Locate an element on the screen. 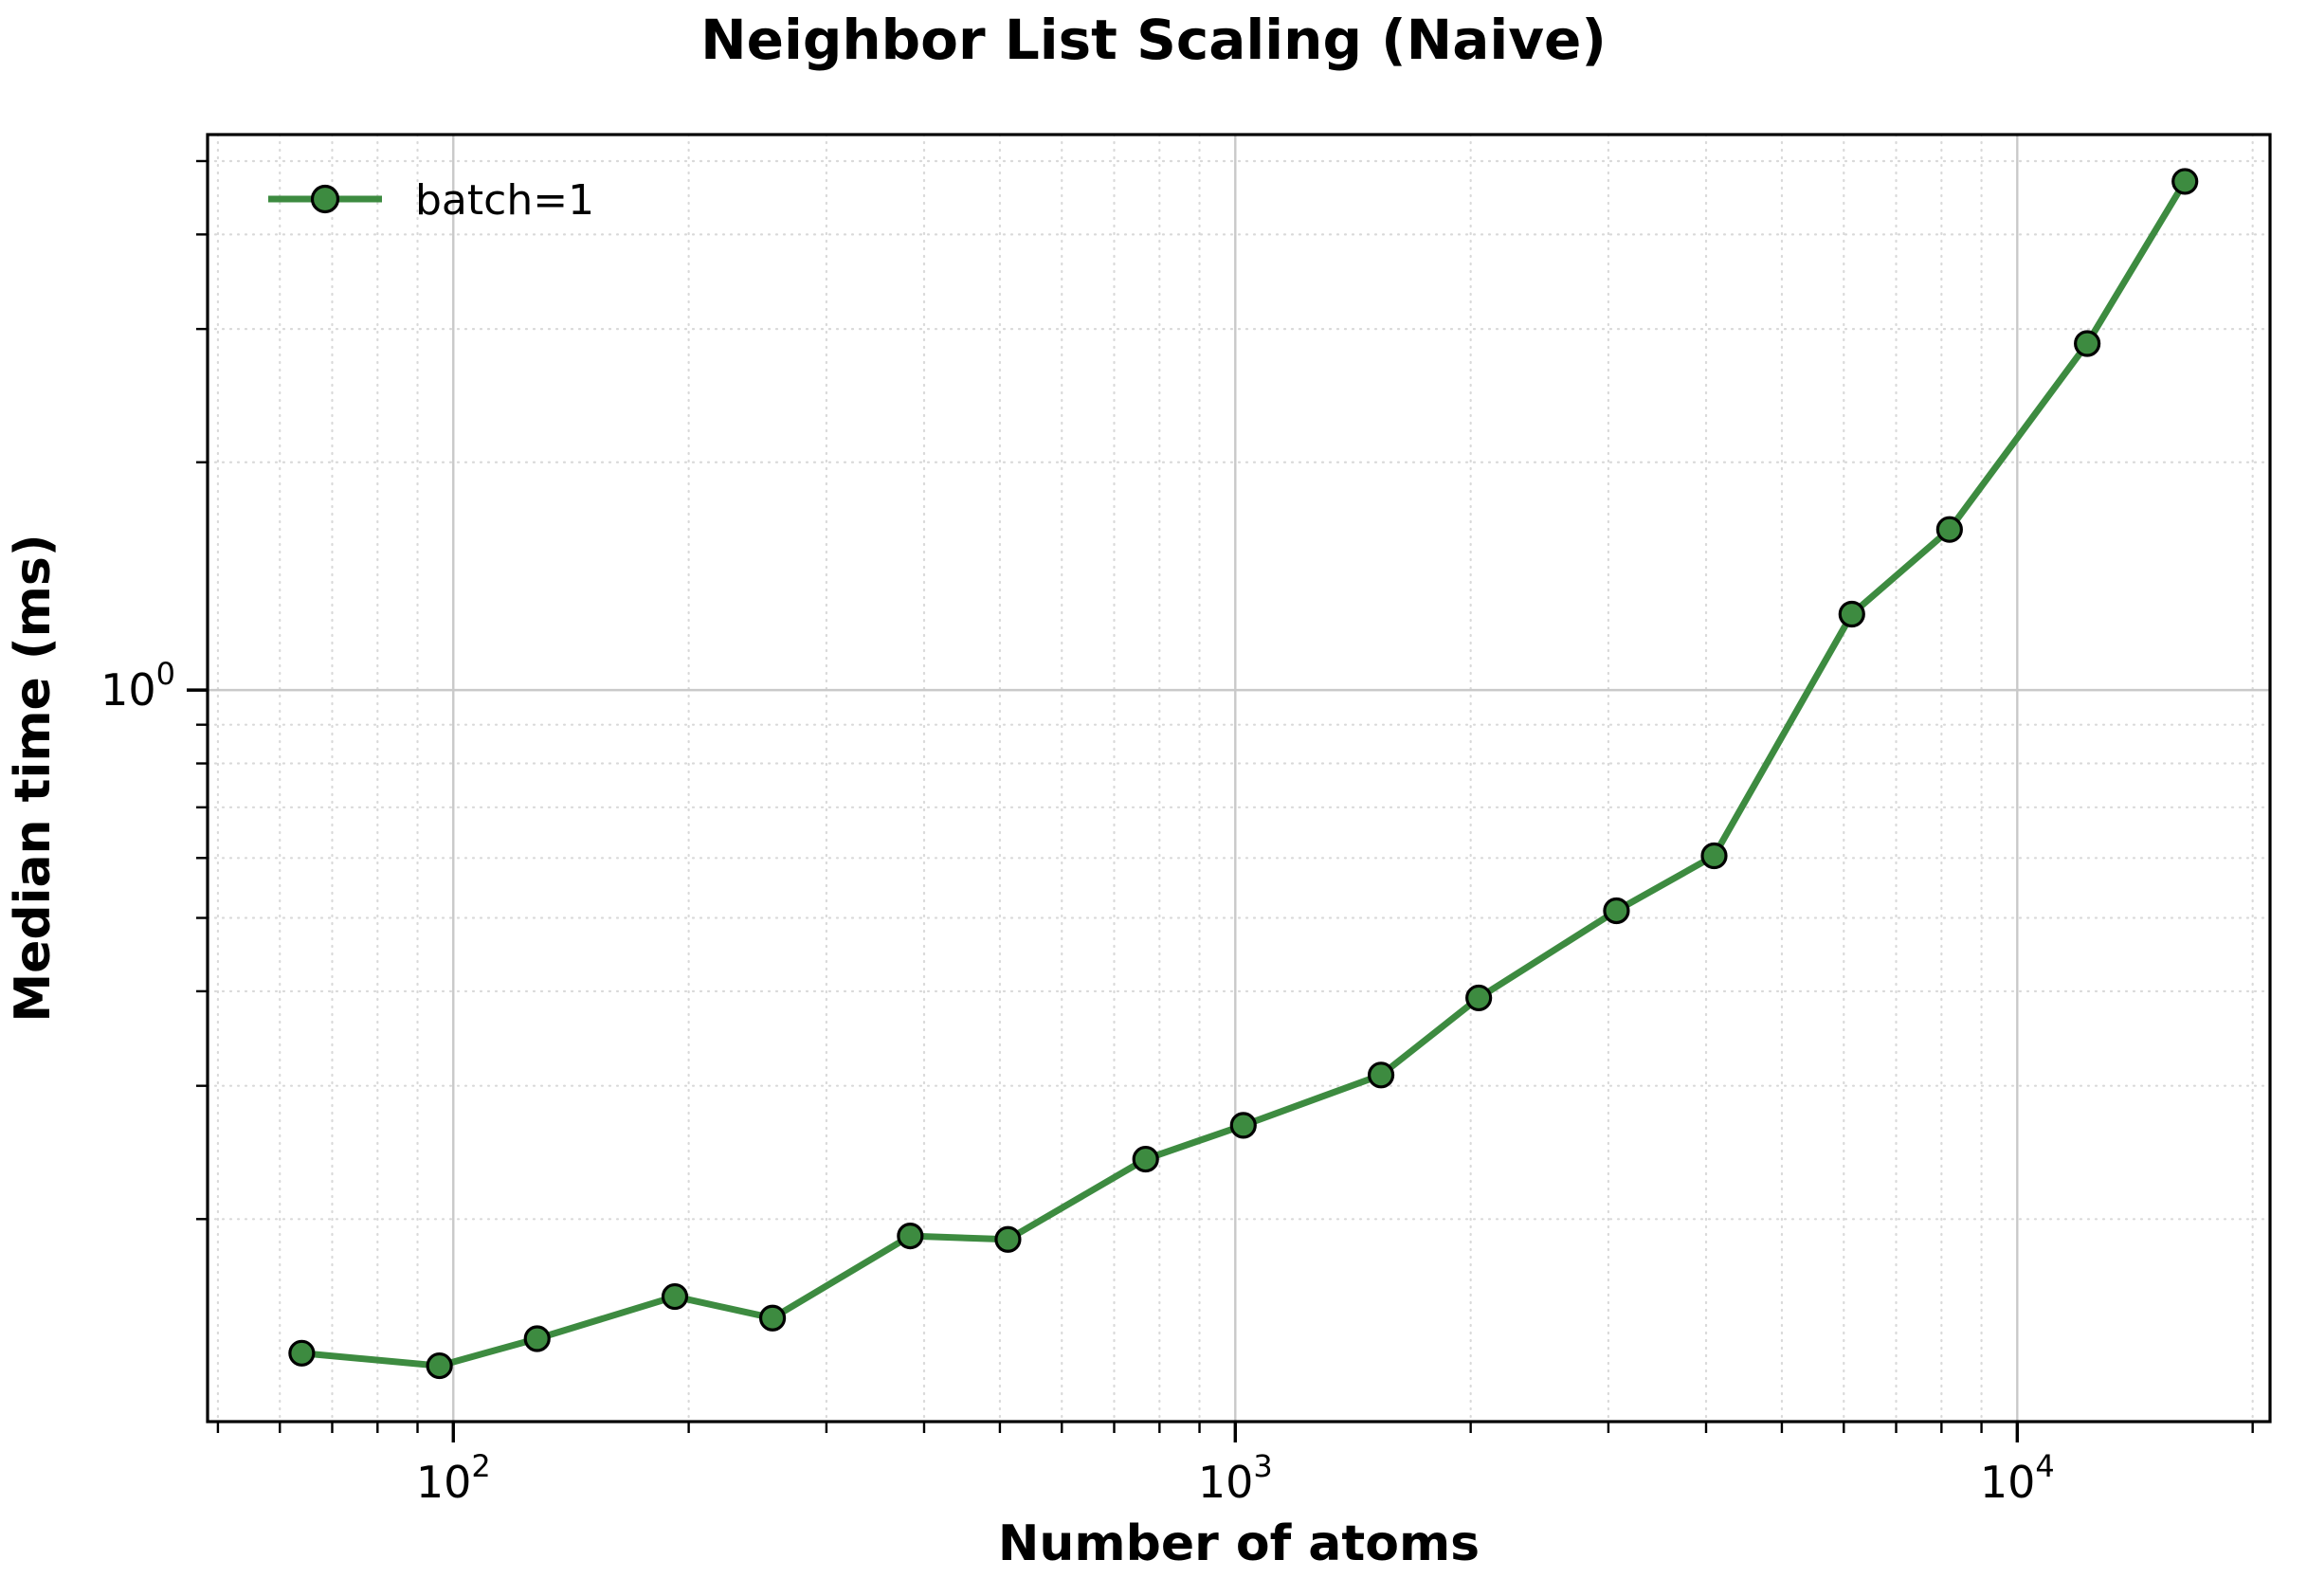  x-tick-label: 10² is located at coordinates (453, 1478).